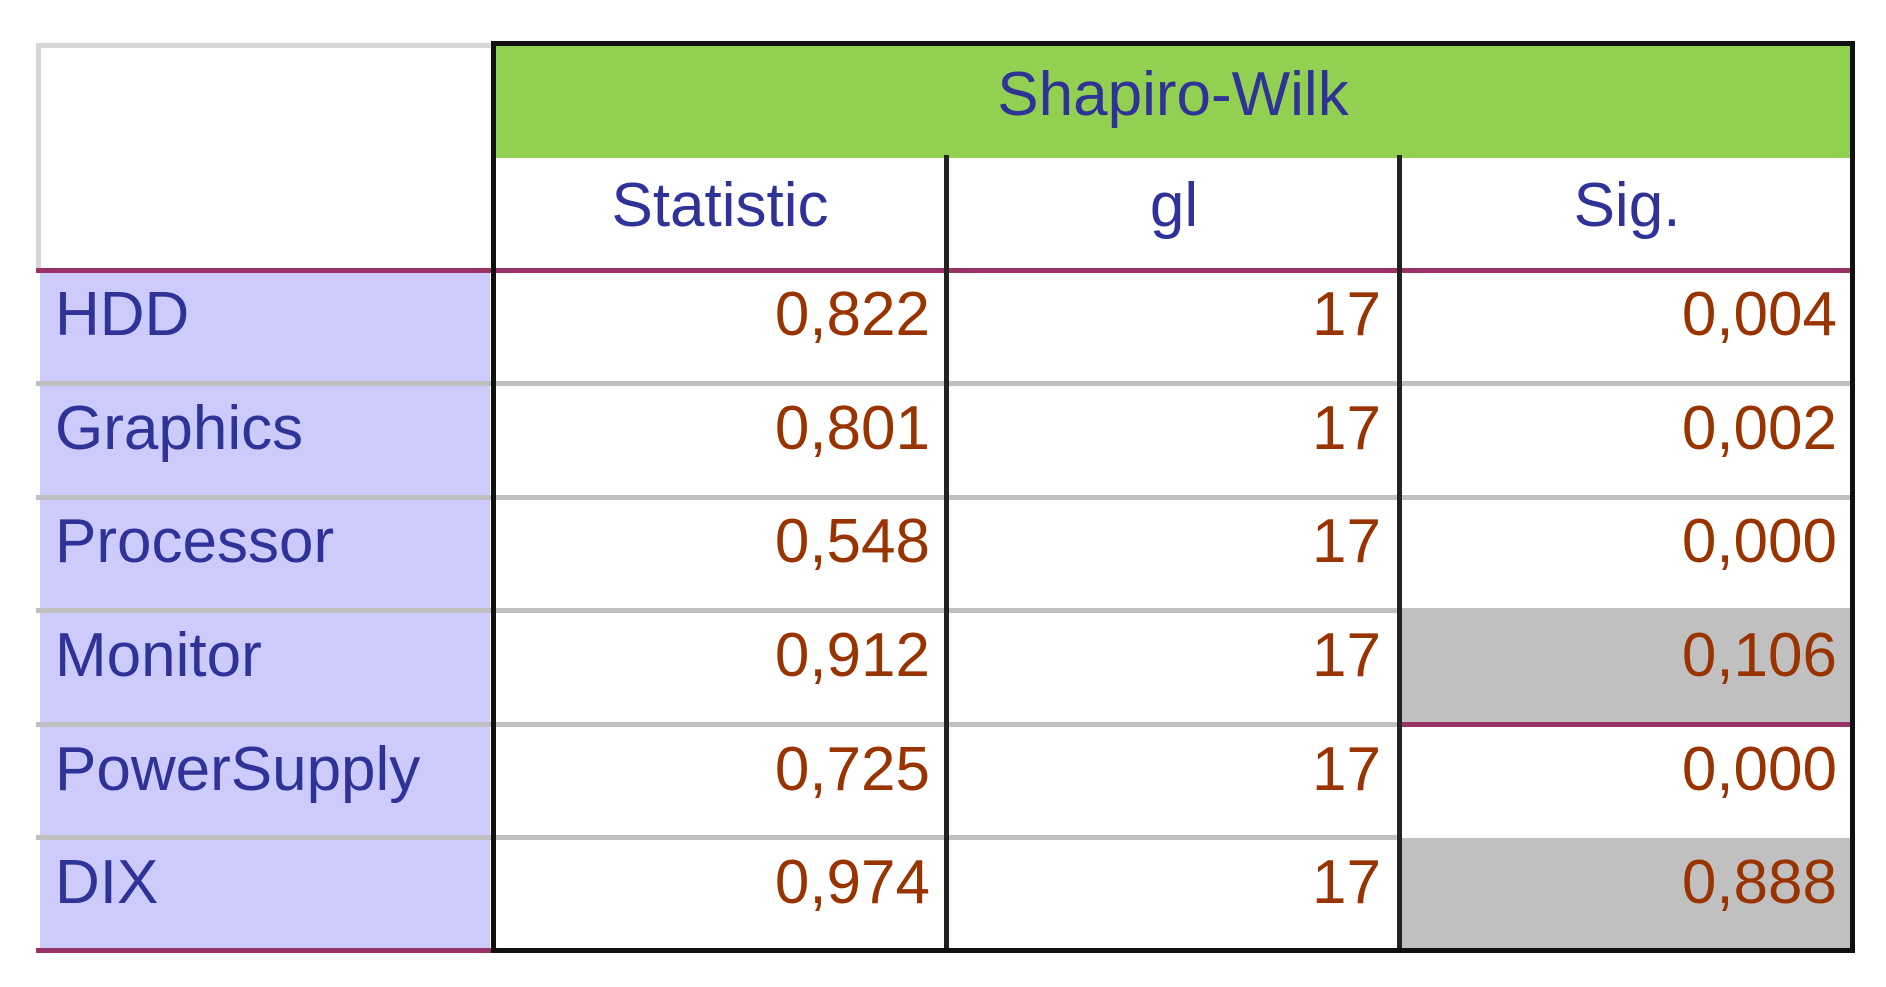  Describe the element at coordinates (852, 882) in the screenshot. I see `statistic-value: 0,974` at that location.